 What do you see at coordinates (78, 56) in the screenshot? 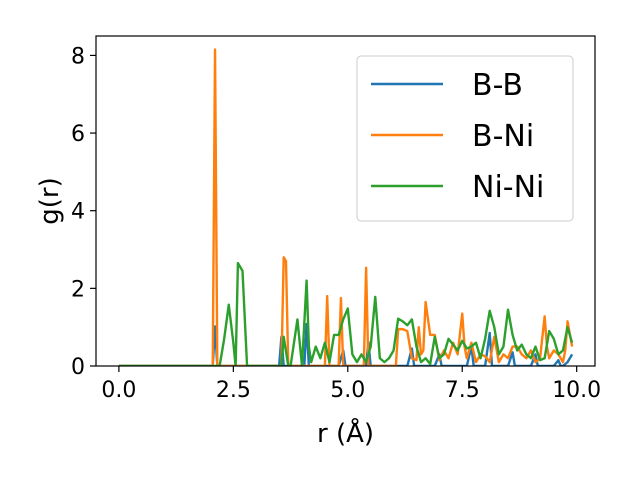
I see `y-tick-label: 8` at bounding box center [78, 56].